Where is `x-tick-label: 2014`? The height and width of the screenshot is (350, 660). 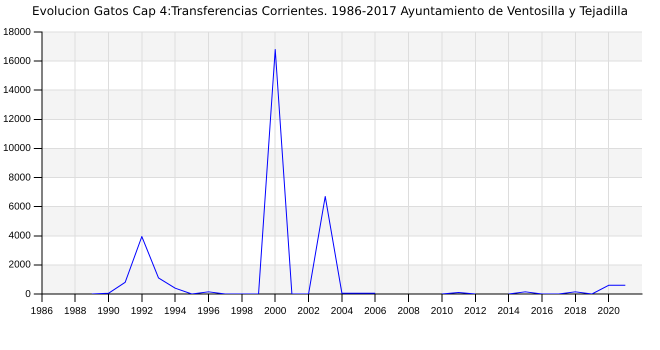 x-tick-label: 2014 is located at coordinates (509, 311).